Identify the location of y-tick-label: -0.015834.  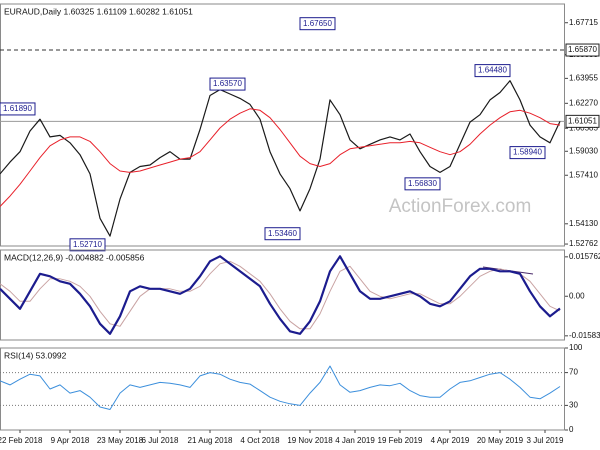
(584, 335).